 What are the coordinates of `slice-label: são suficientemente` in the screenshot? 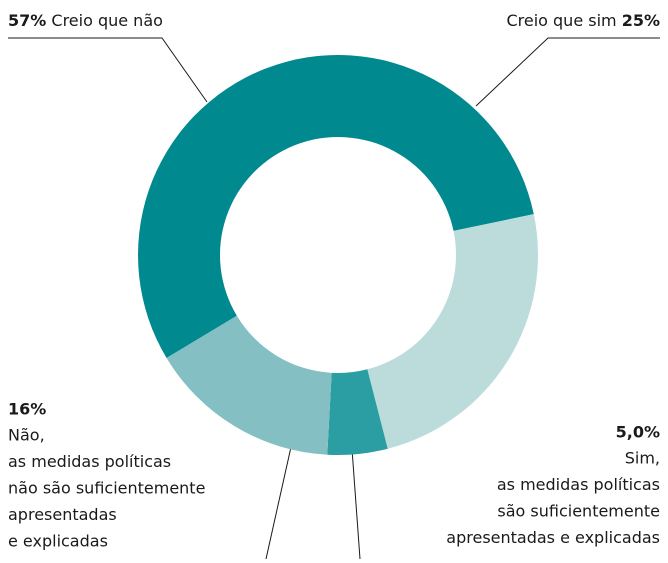 It's located at (578, 511).